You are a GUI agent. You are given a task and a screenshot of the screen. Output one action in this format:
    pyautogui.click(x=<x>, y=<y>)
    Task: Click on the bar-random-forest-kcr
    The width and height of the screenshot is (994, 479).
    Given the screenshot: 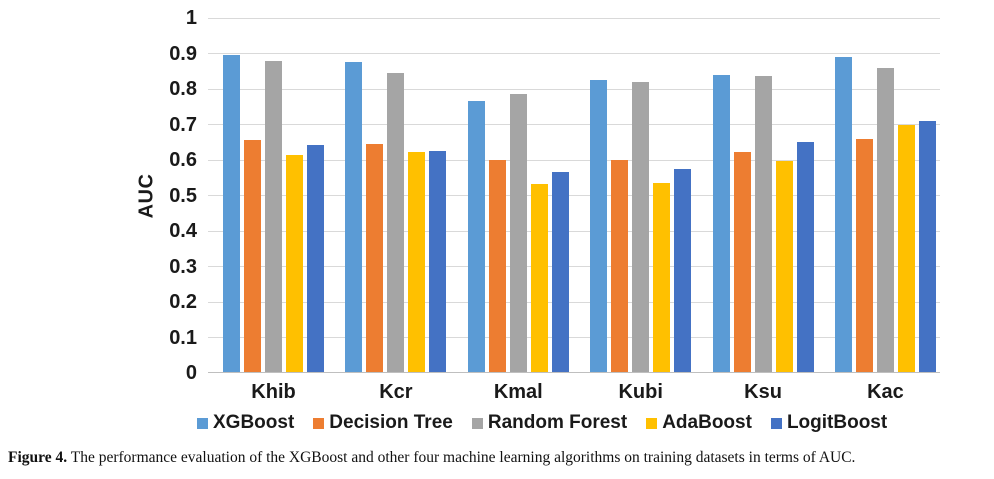 What is the action you would take?
    pyautogui.click(x=396, y=223)
    